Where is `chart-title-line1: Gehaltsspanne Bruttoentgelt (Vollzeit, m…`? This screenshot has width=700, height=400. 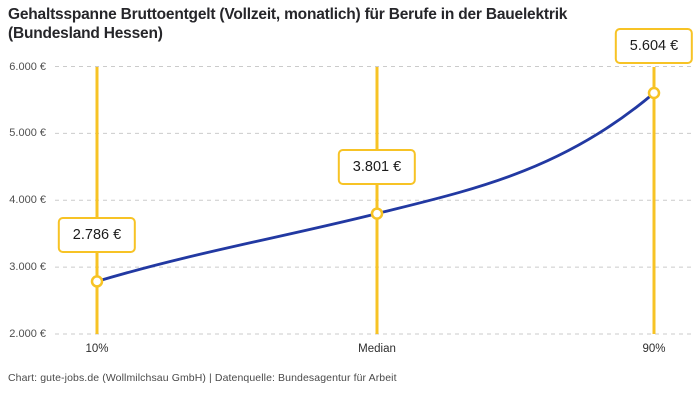 chart-title-line1: Gehaltsspanne Bruttoentgelt (Vollzeit, m… is located at coordinates (288, 14).